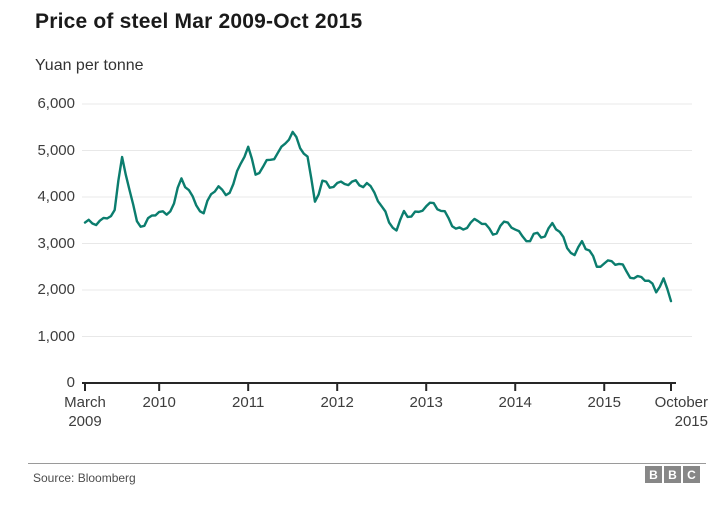 This screenshot has width=720, height=508. I want to click on x-tick-label-2012: 2012, so click(337, 402).